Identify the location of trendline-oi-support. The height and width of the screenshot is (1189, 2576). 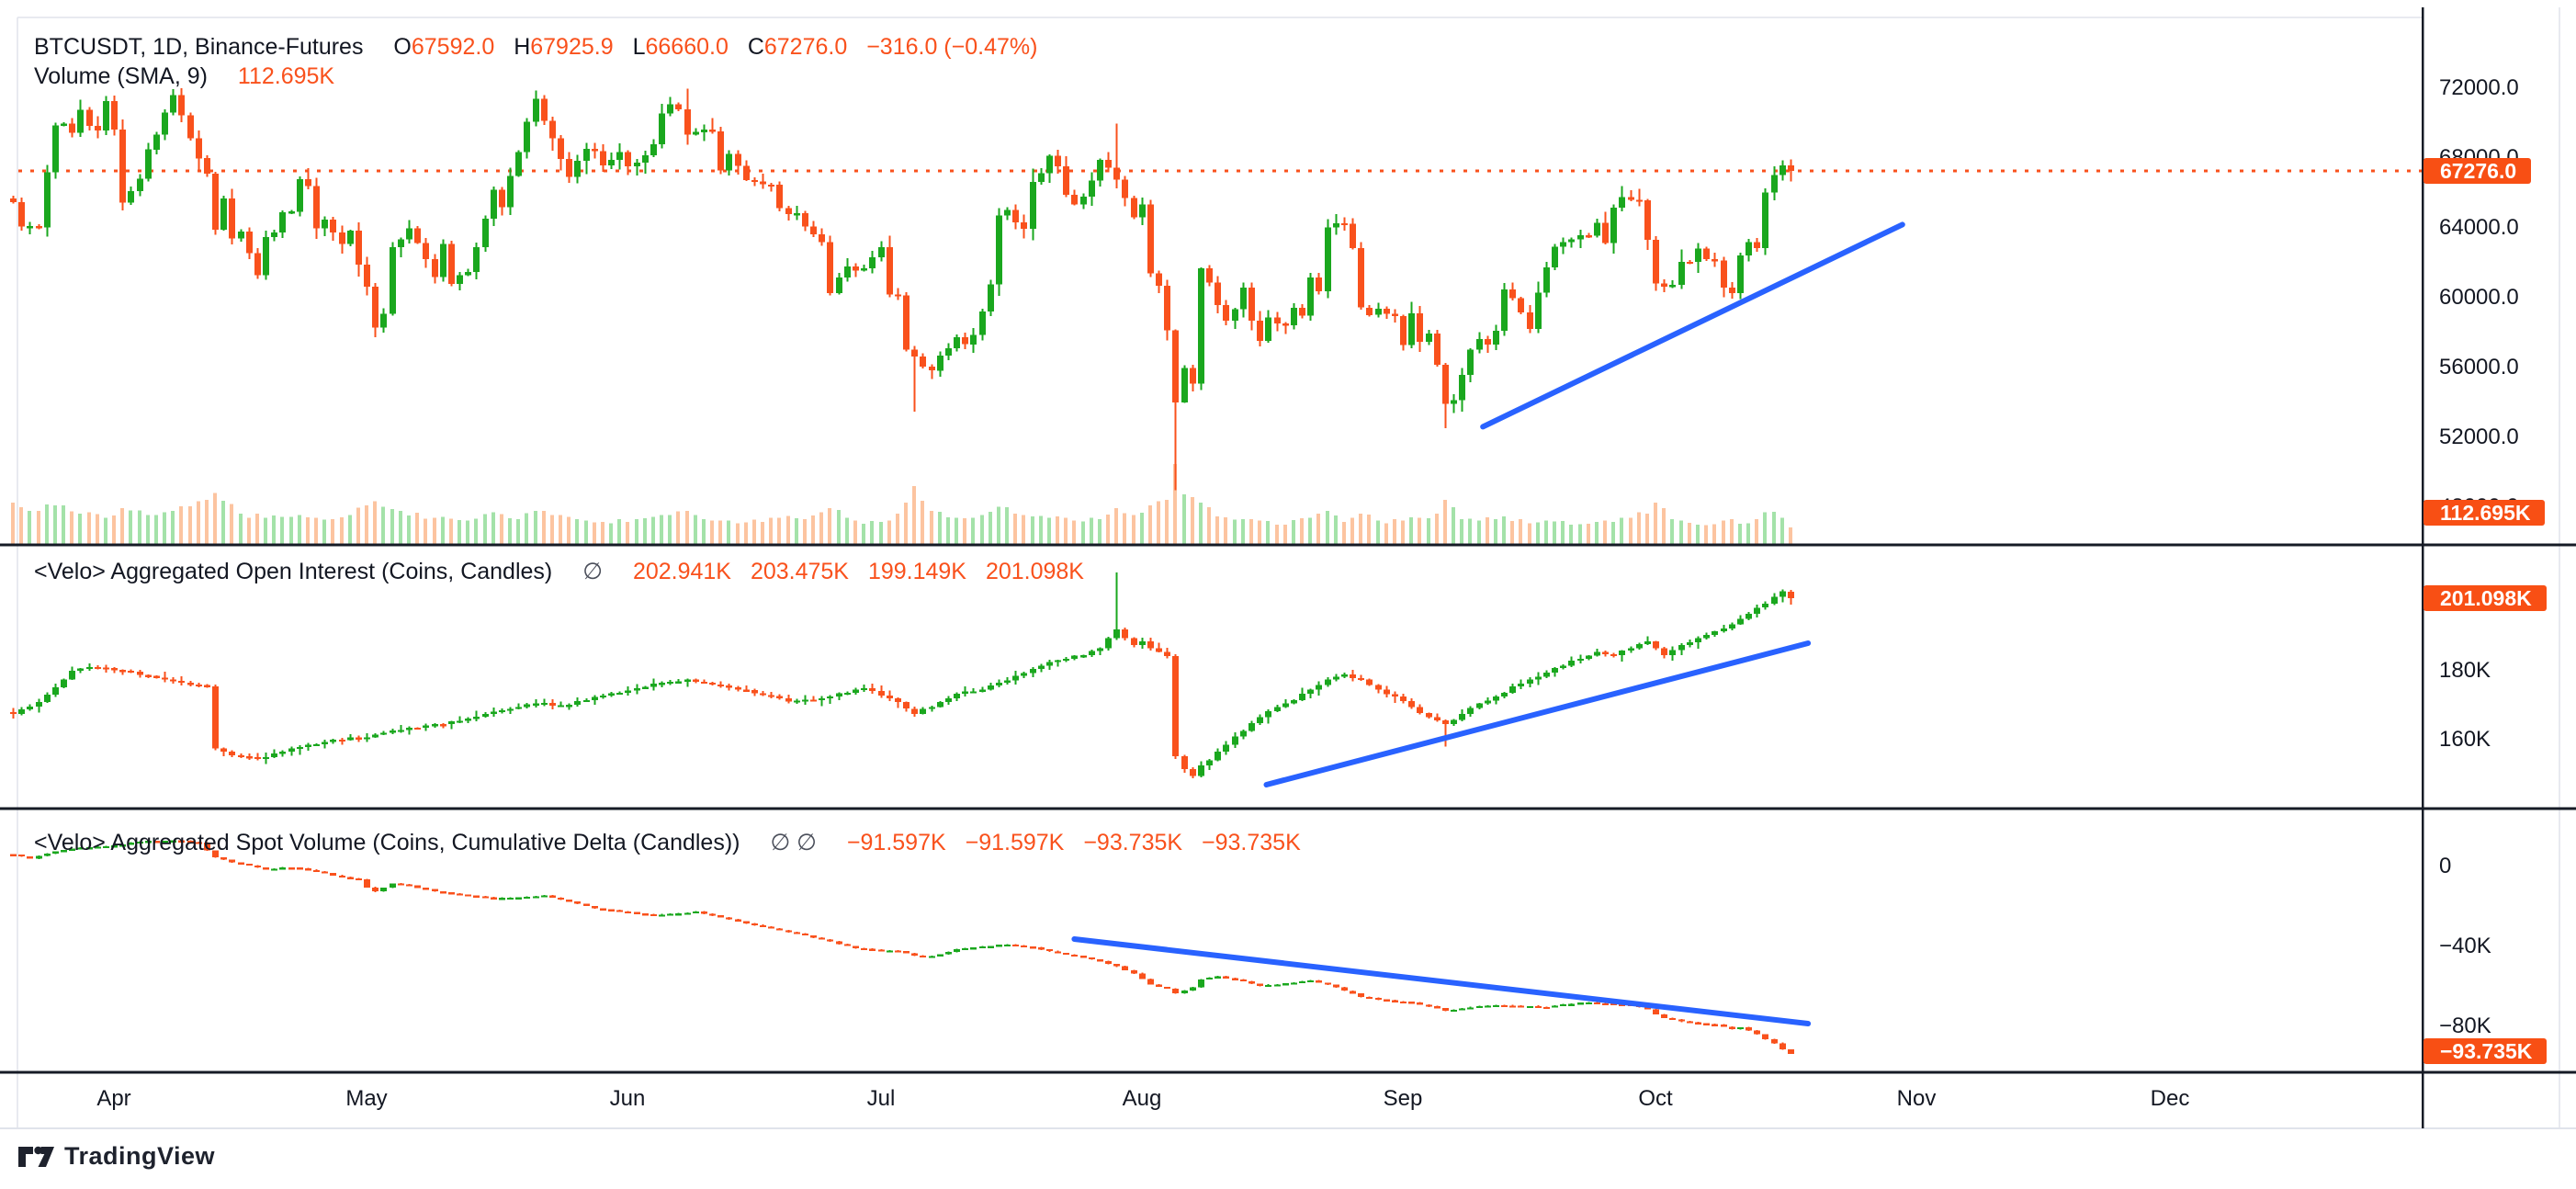
(1537, 713).